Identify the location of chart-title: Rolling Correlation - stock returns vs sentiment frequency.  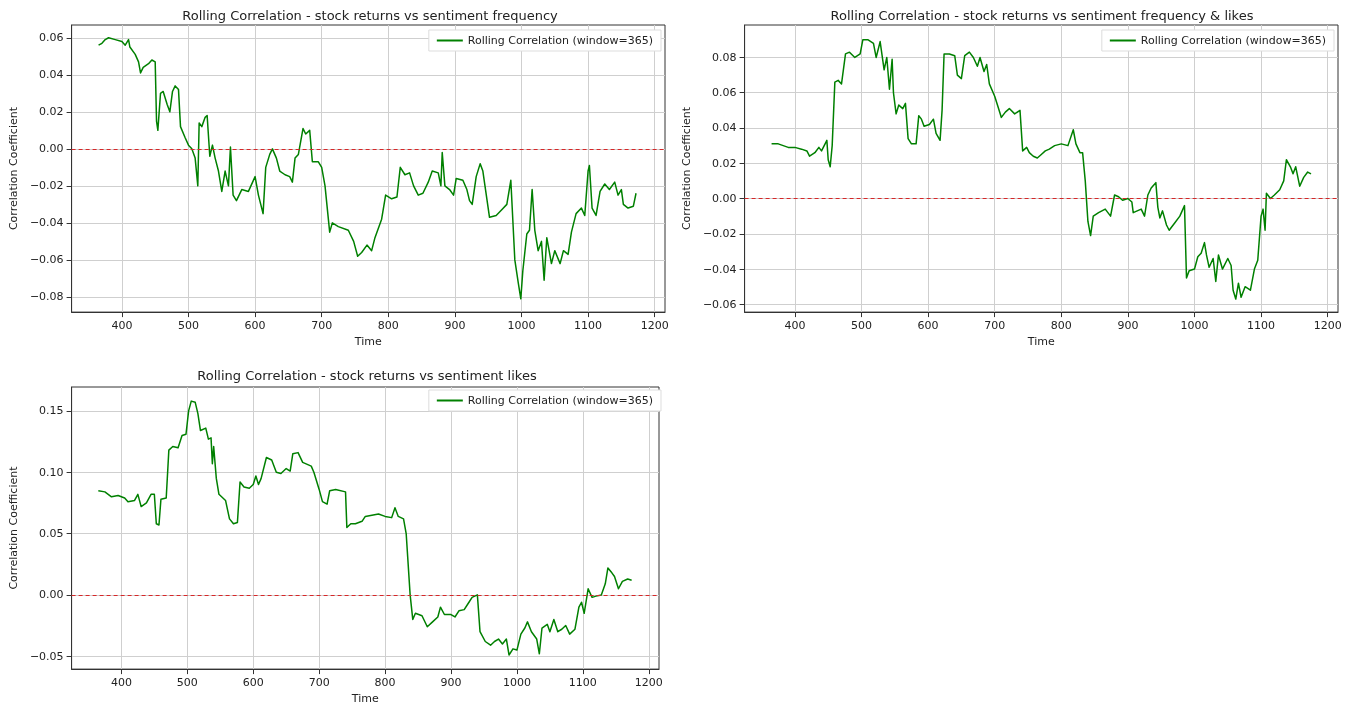
(370, 15).